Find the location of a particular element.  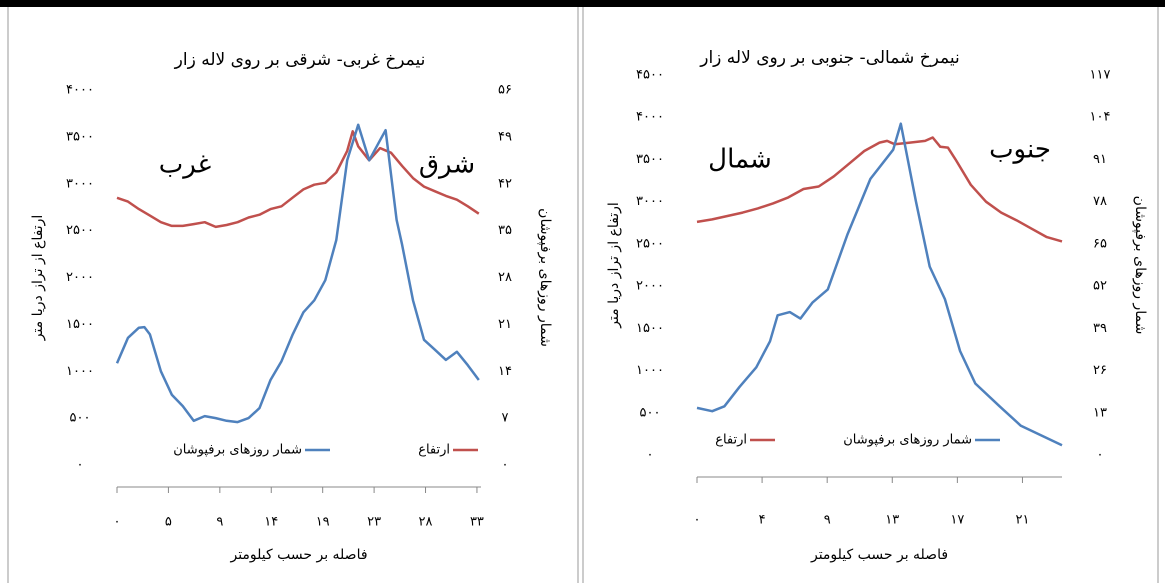

x-tick-label: ۱۹ is located at coordinates (323, 522).